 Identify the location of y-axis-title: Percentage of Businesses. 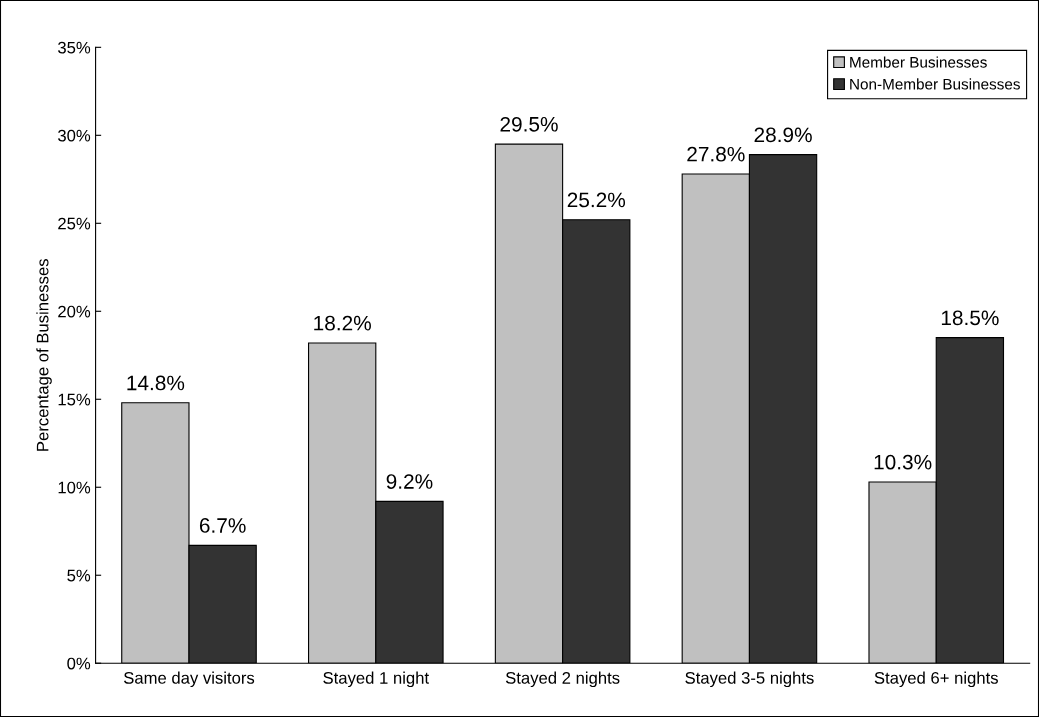
(44, 355).